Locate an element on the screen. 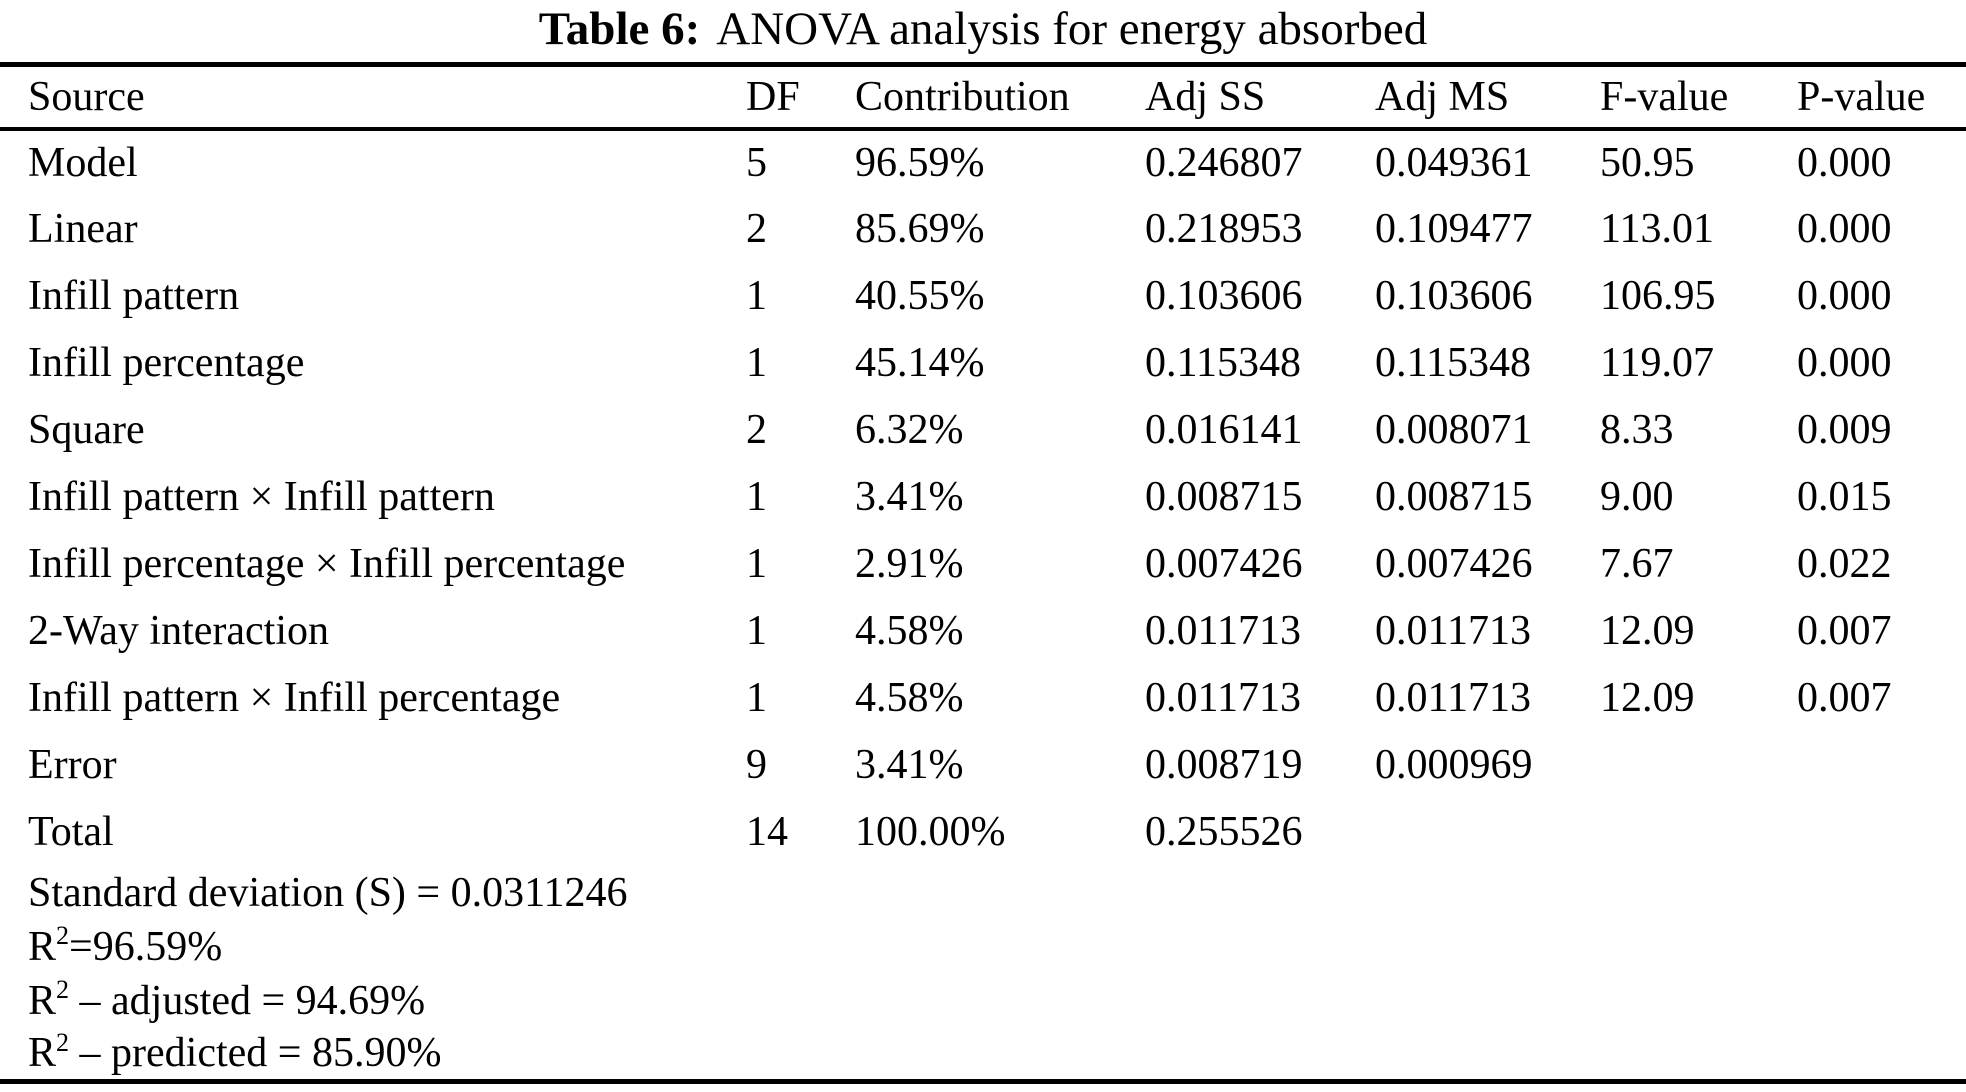 The width and height of the screenshot is (1966, 1092). cell-f-value: 113.01 is located at coordinates (1657, 229).